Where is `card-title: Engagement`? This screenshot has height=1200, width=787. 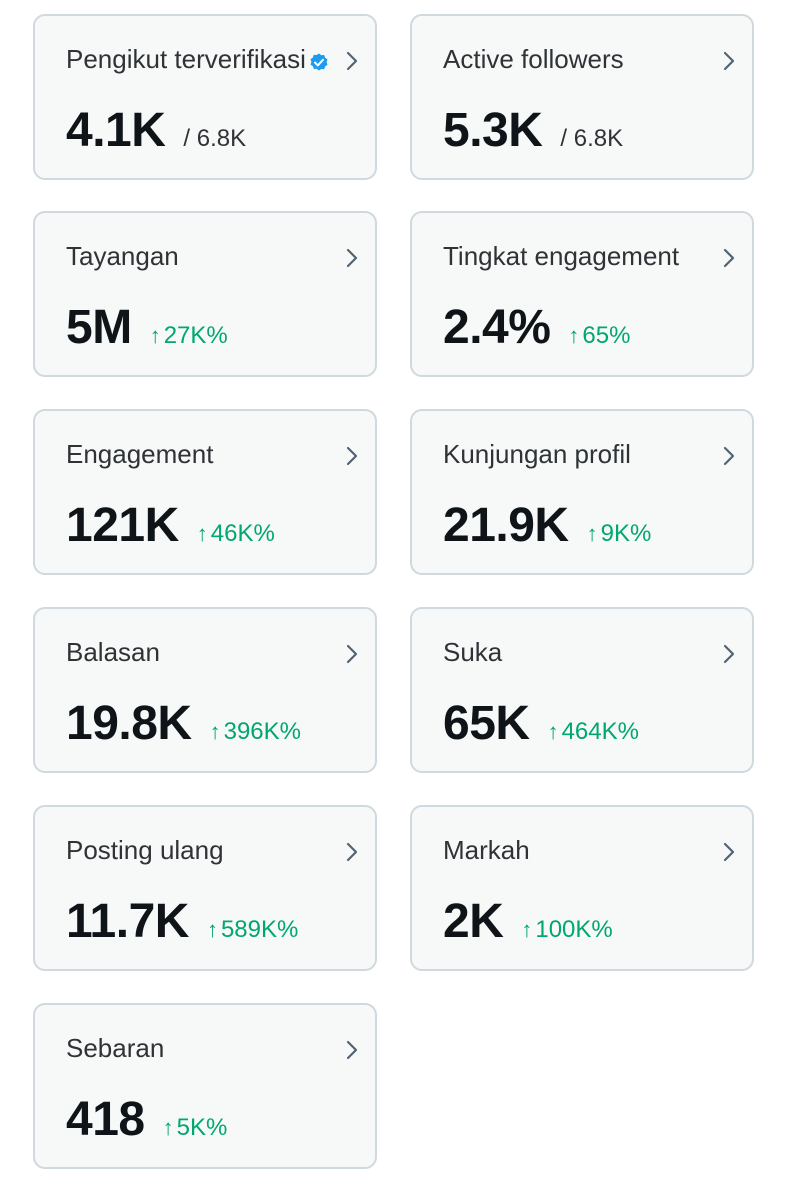
card-title: Engagement is located at coordinates (140, 454).